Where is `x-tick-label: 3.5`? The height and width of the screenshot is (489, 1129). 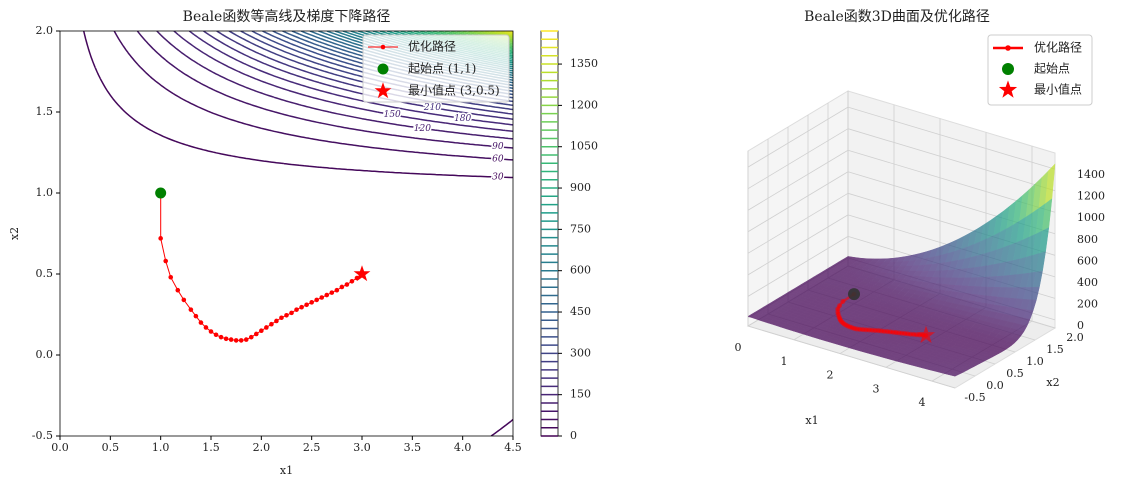 x-tick-label: 3.5 is located at coordinates (413, 447).